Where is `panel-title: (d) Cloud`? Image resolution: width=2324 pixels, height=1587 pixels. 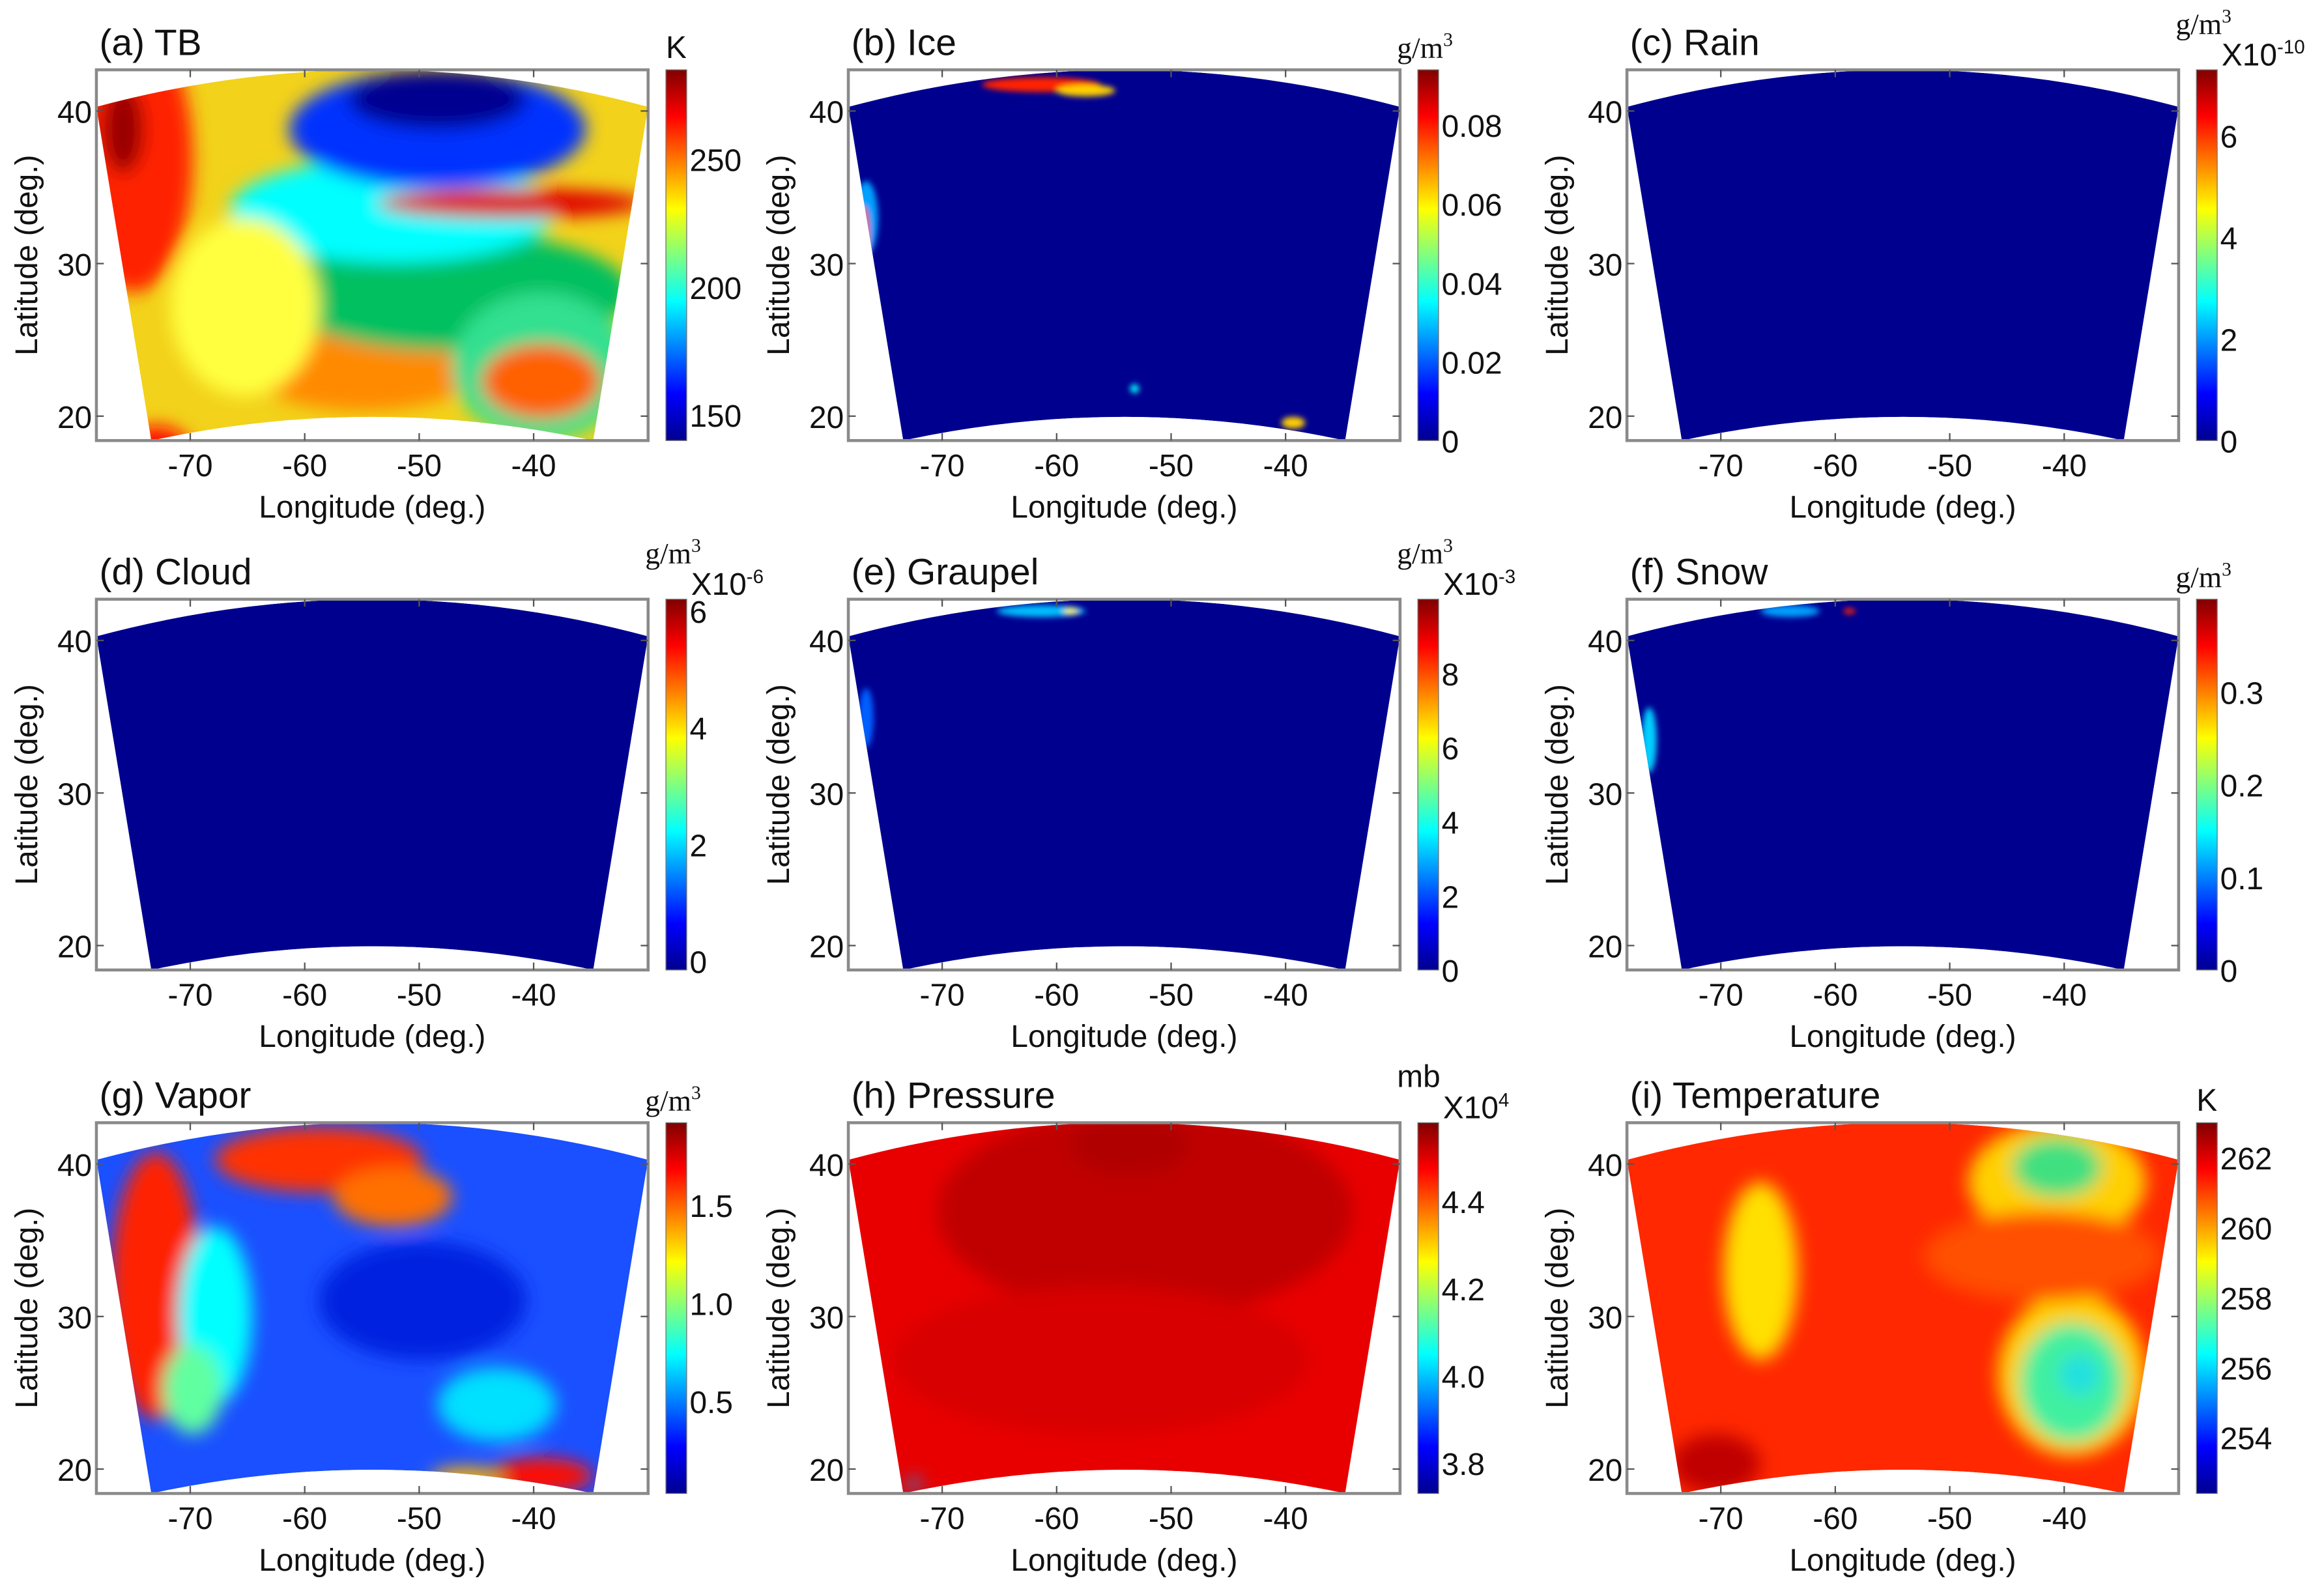
panel-title: (d) Cloud is located at coordinates (176, 572).